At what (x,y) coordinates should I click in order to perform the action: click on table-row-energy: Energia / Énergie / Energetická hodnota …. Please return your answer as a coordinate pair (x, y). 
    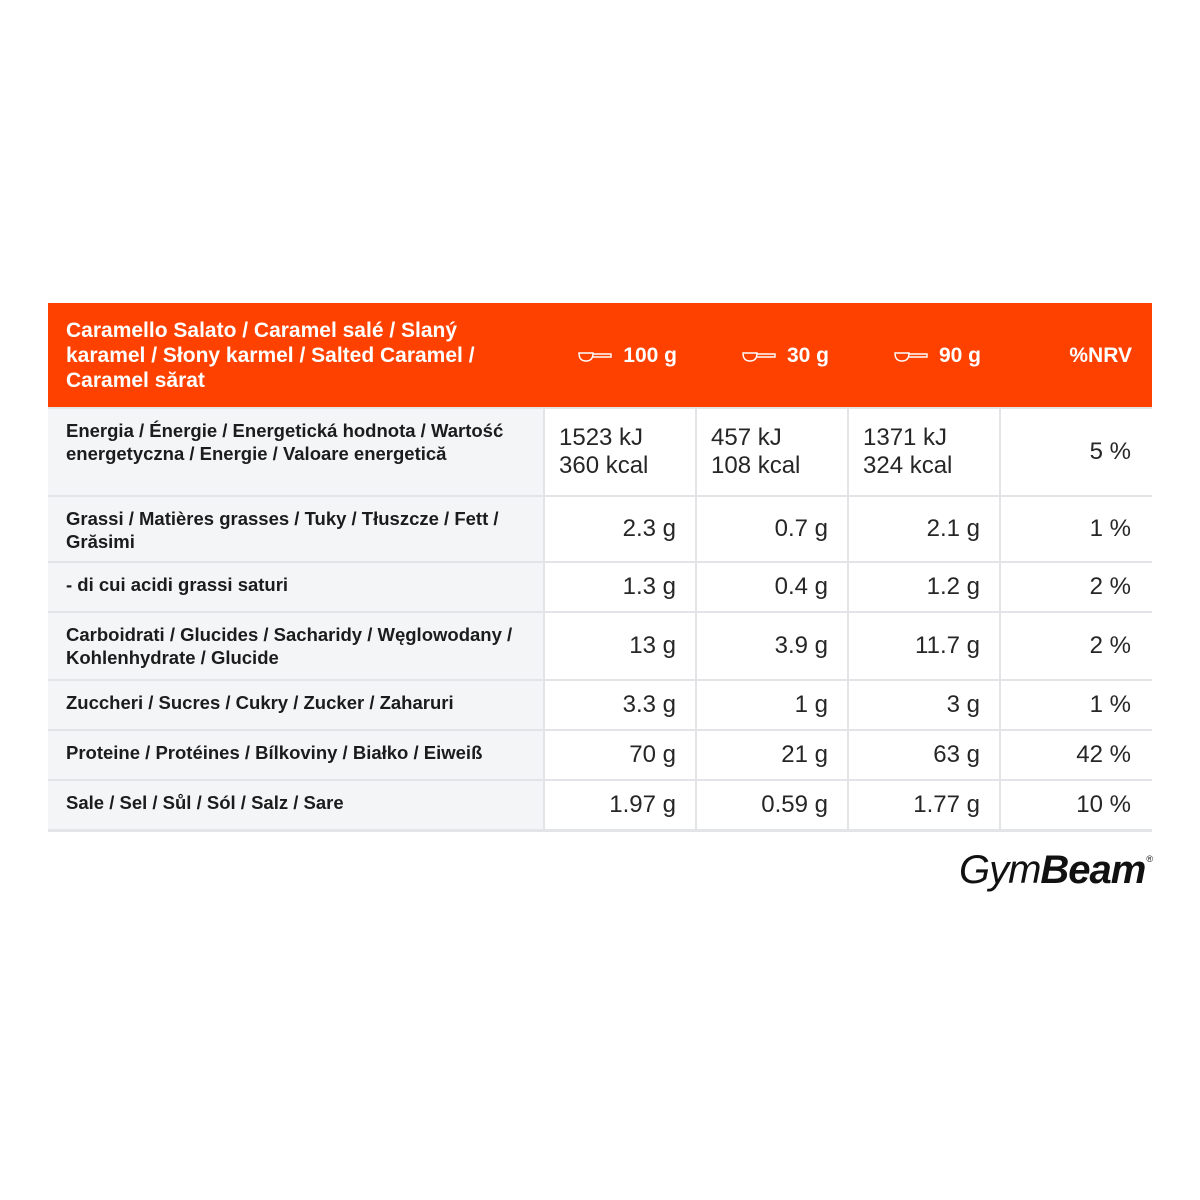
    Looking at the image, I should click on (600, 451).